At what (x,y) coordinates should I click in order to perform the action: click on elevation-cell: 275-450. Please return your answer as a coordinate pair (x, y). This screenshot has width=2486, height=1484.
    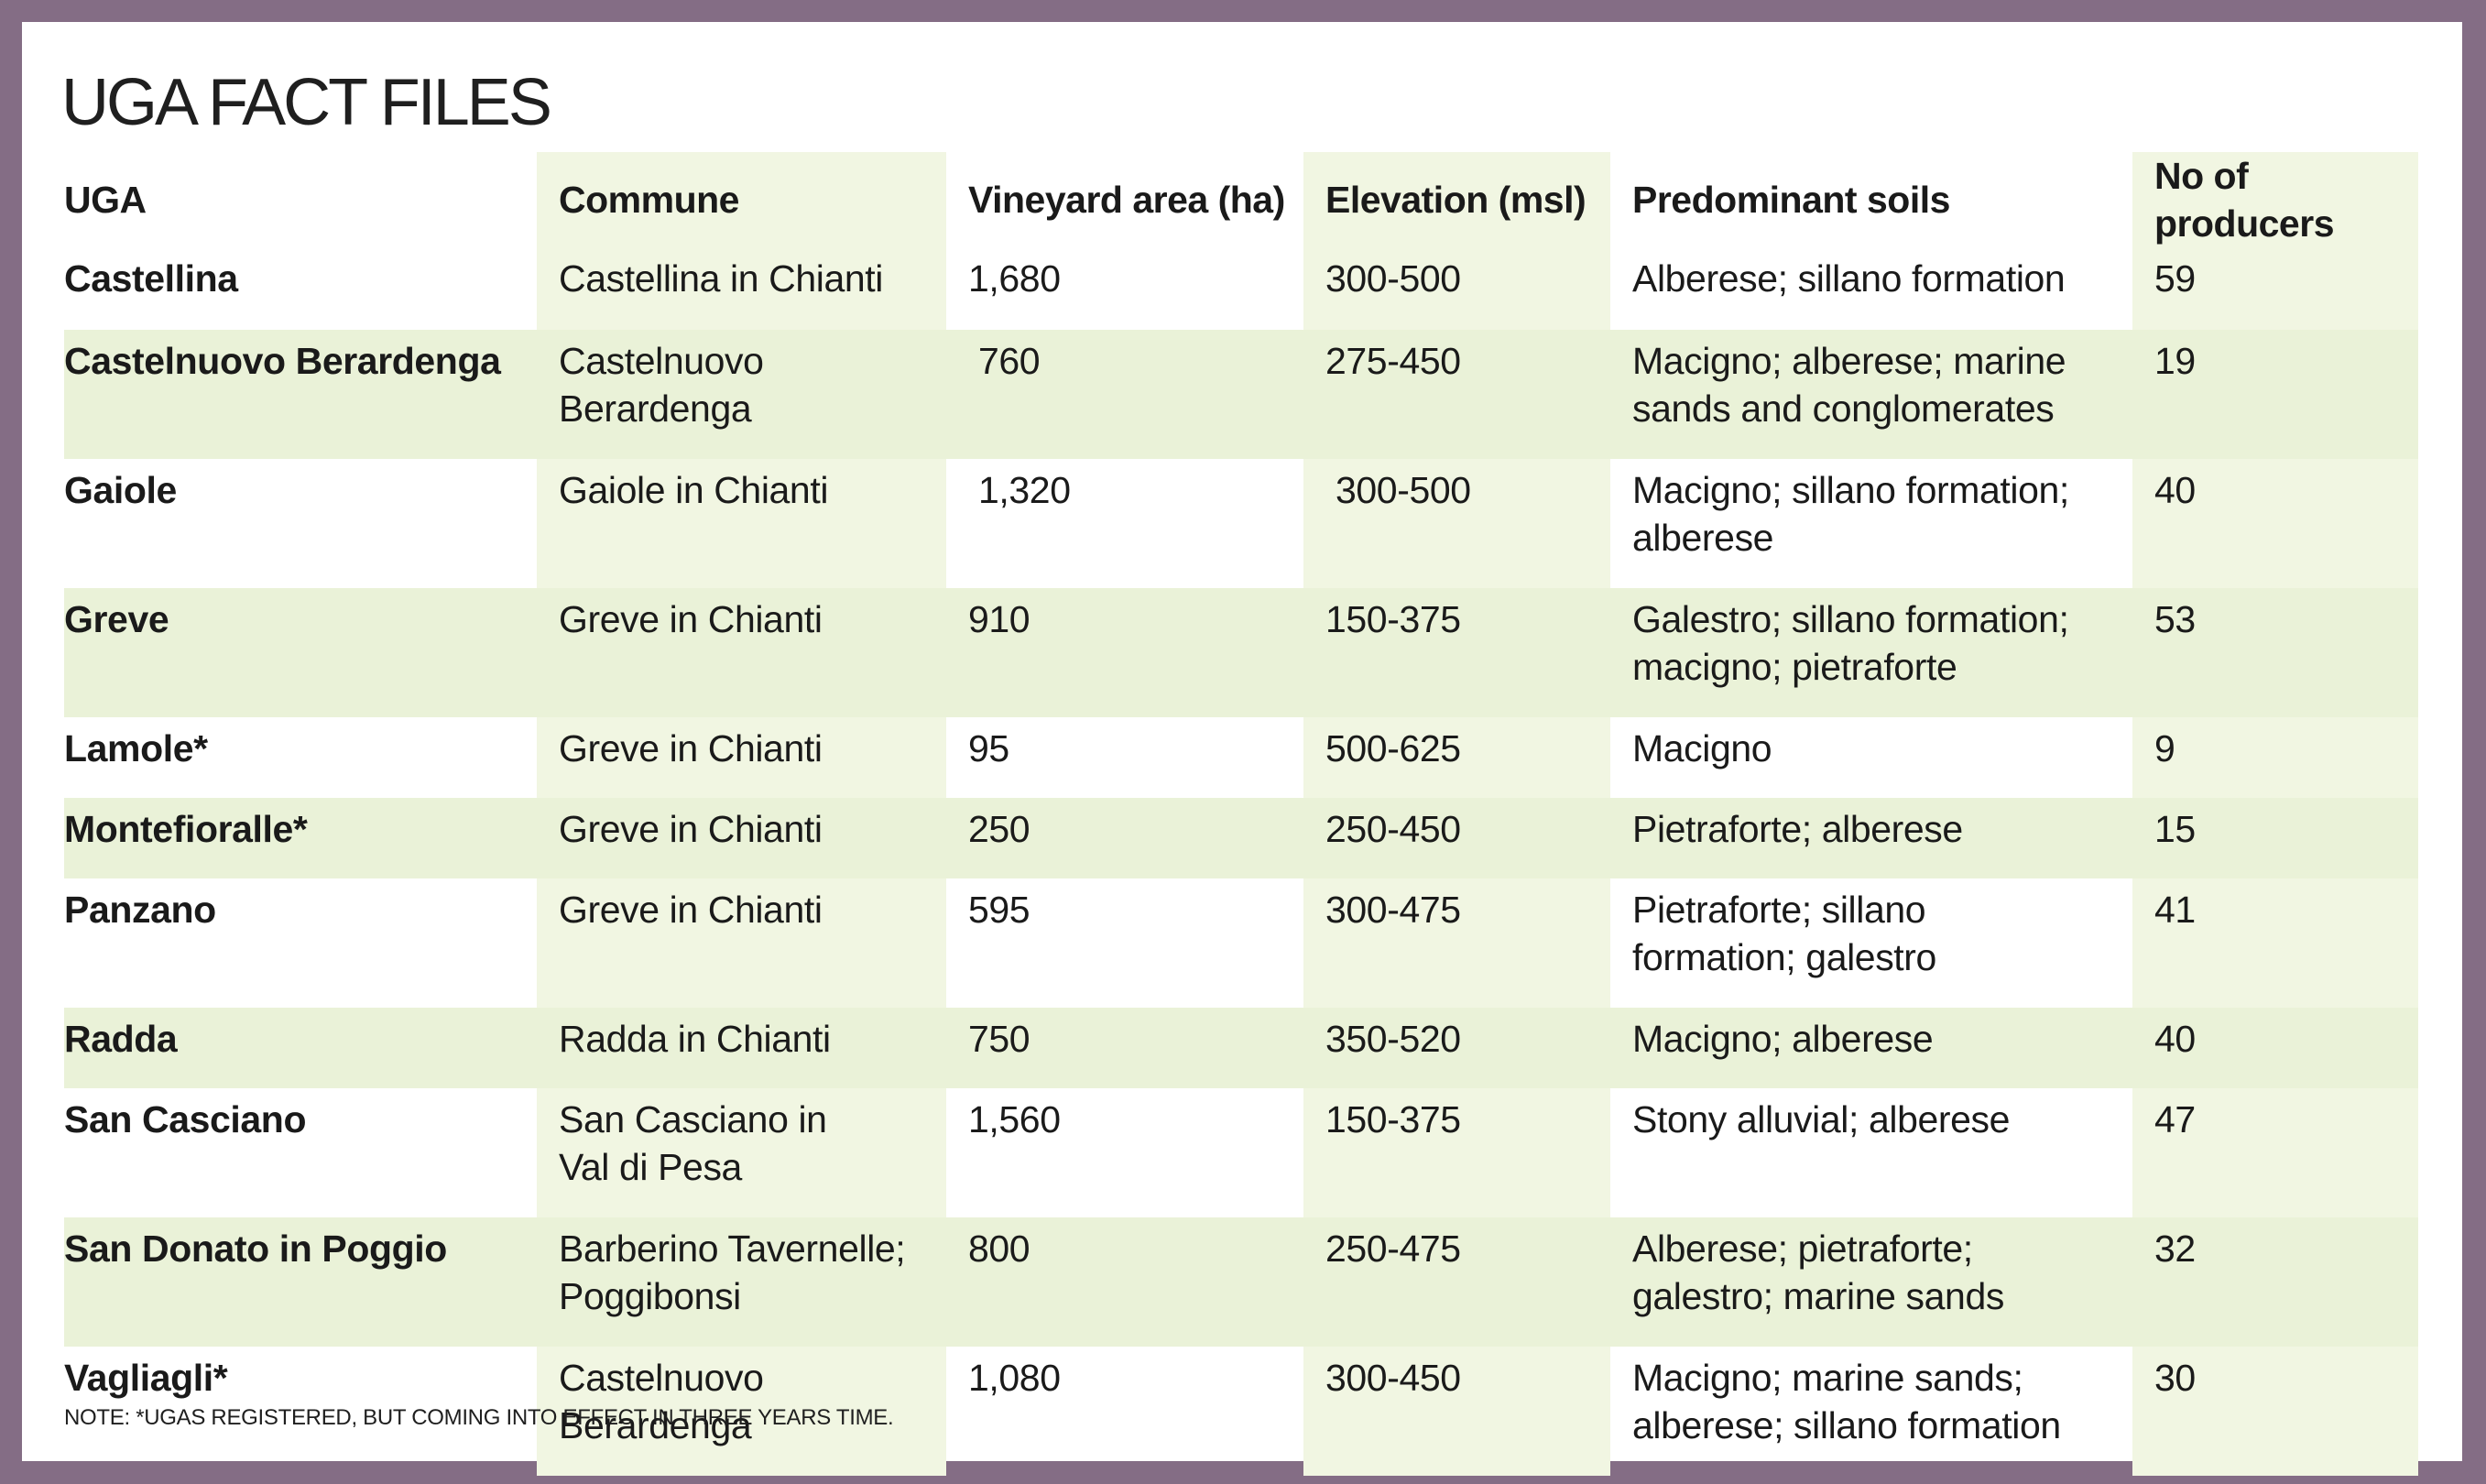
    Looking at the image, I should click on (1456, 394).